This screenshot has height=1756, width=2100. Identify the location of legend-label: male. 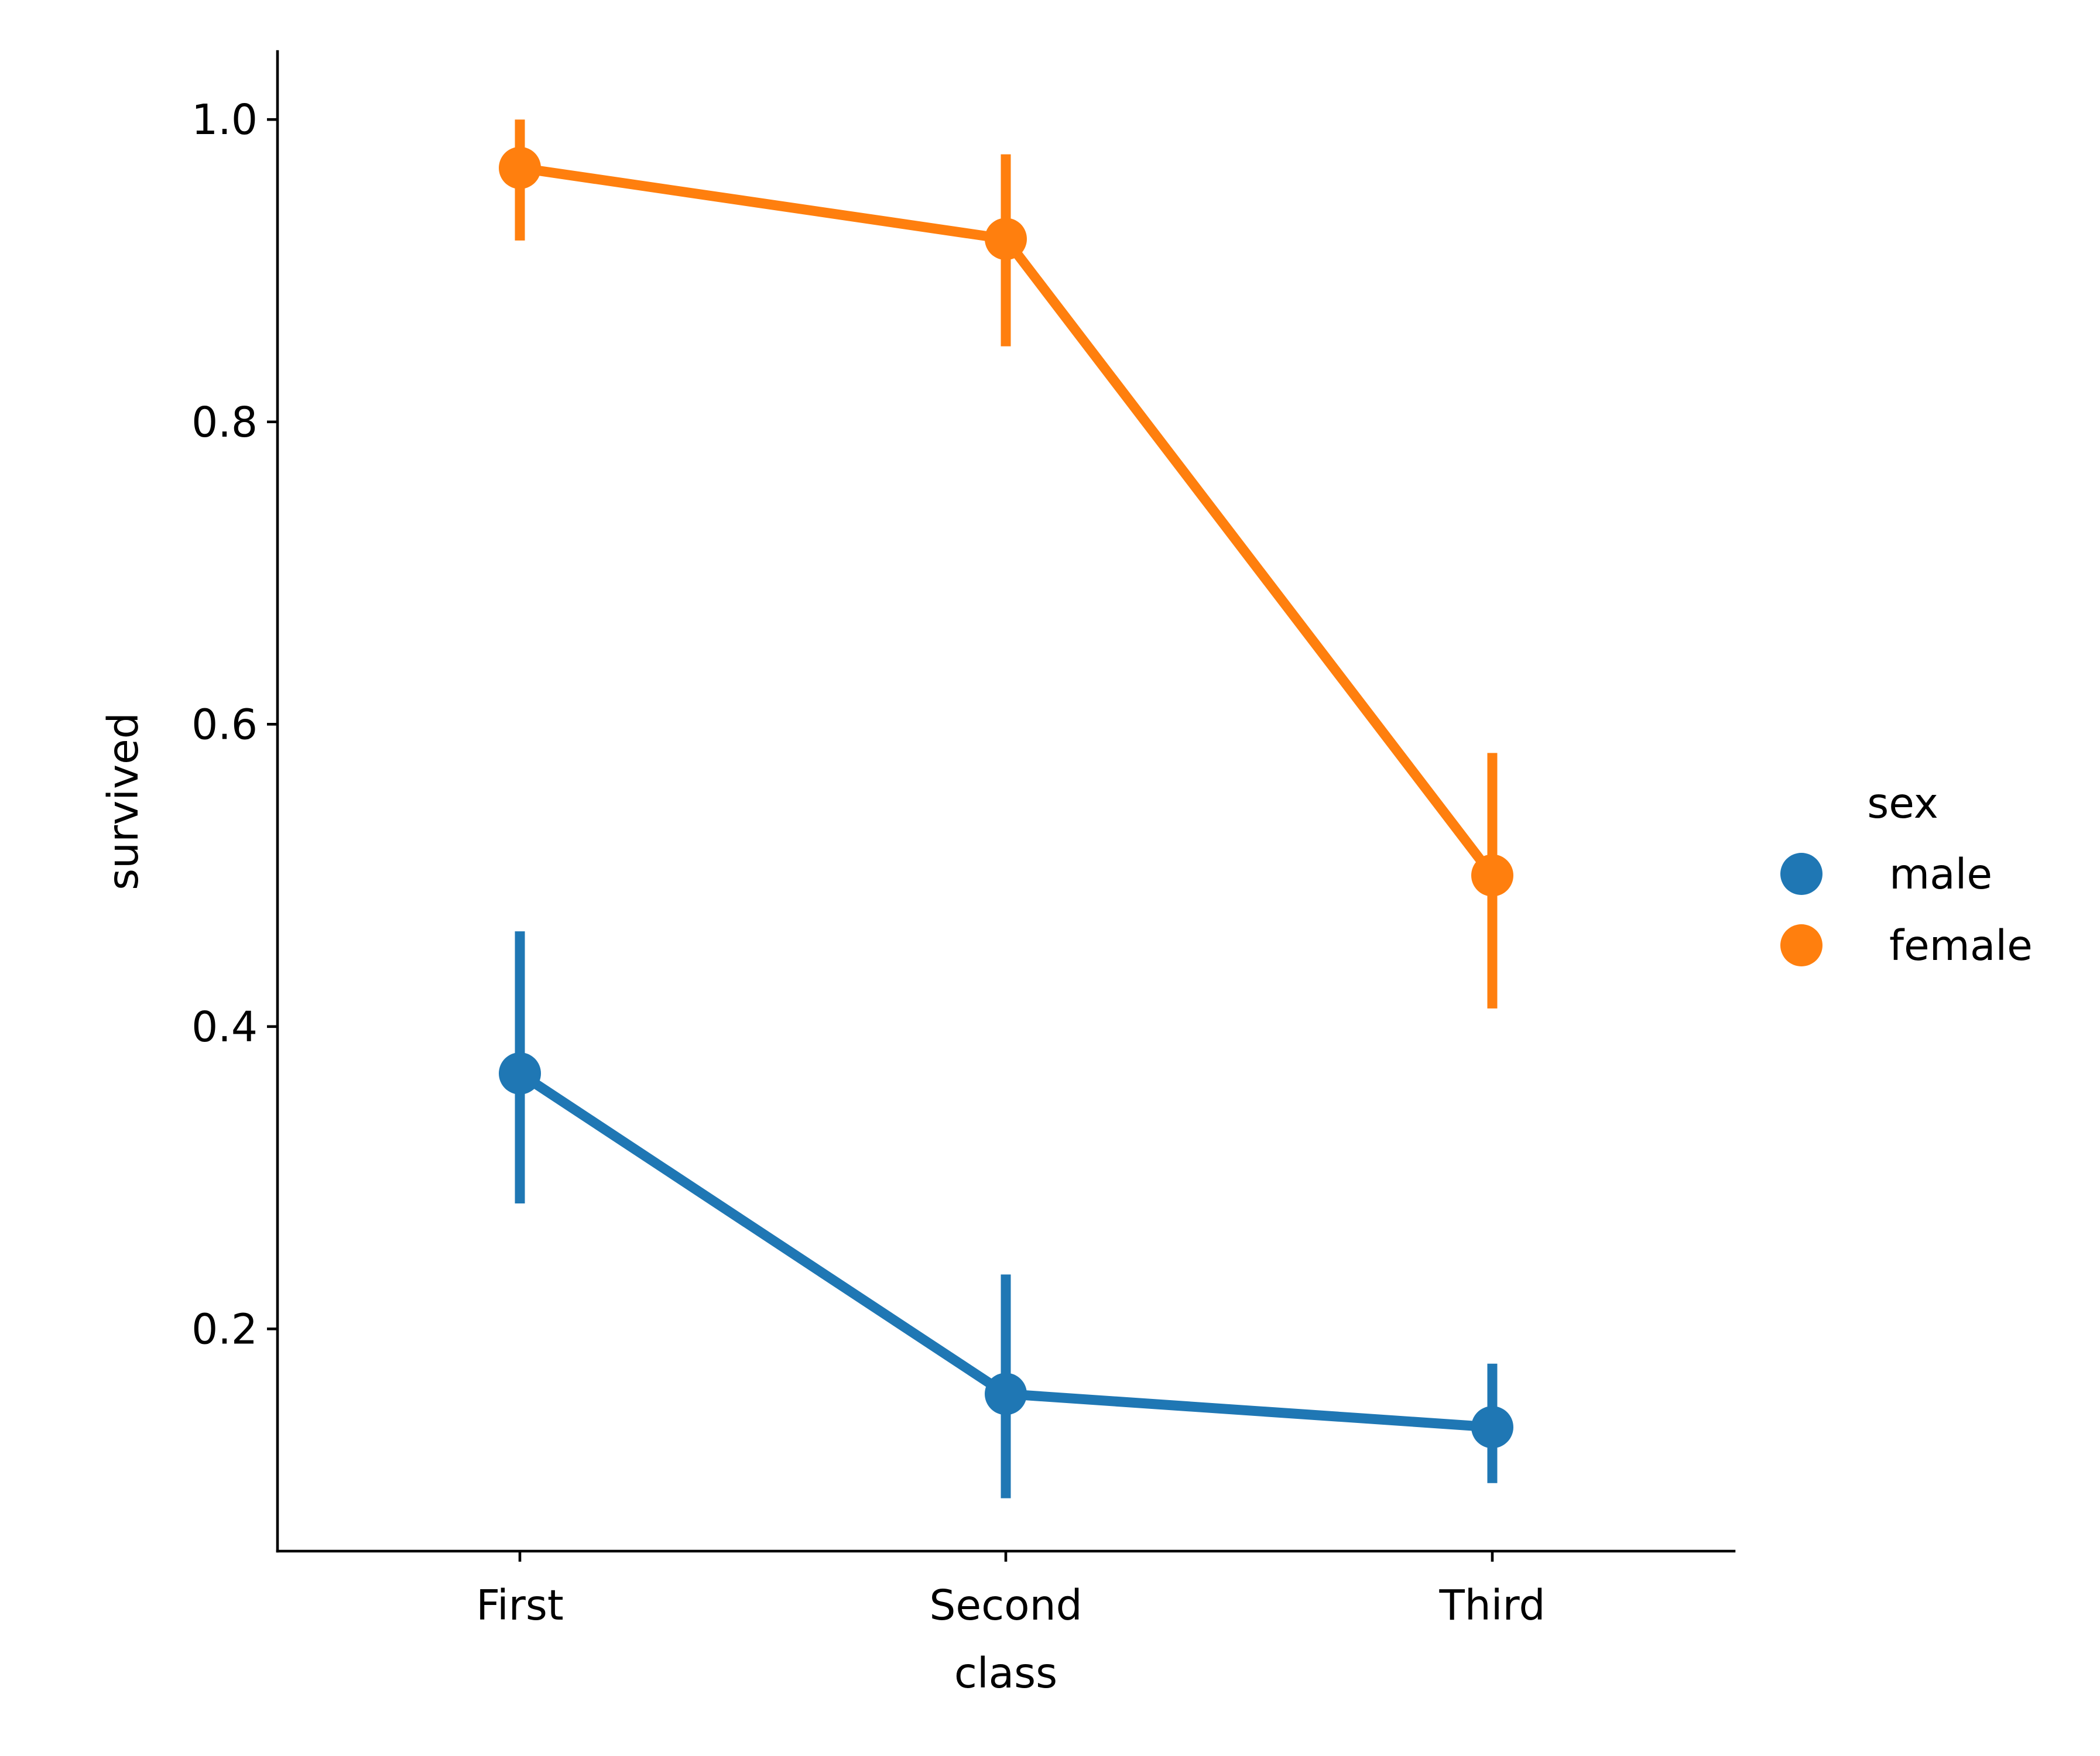
(1940, 874).